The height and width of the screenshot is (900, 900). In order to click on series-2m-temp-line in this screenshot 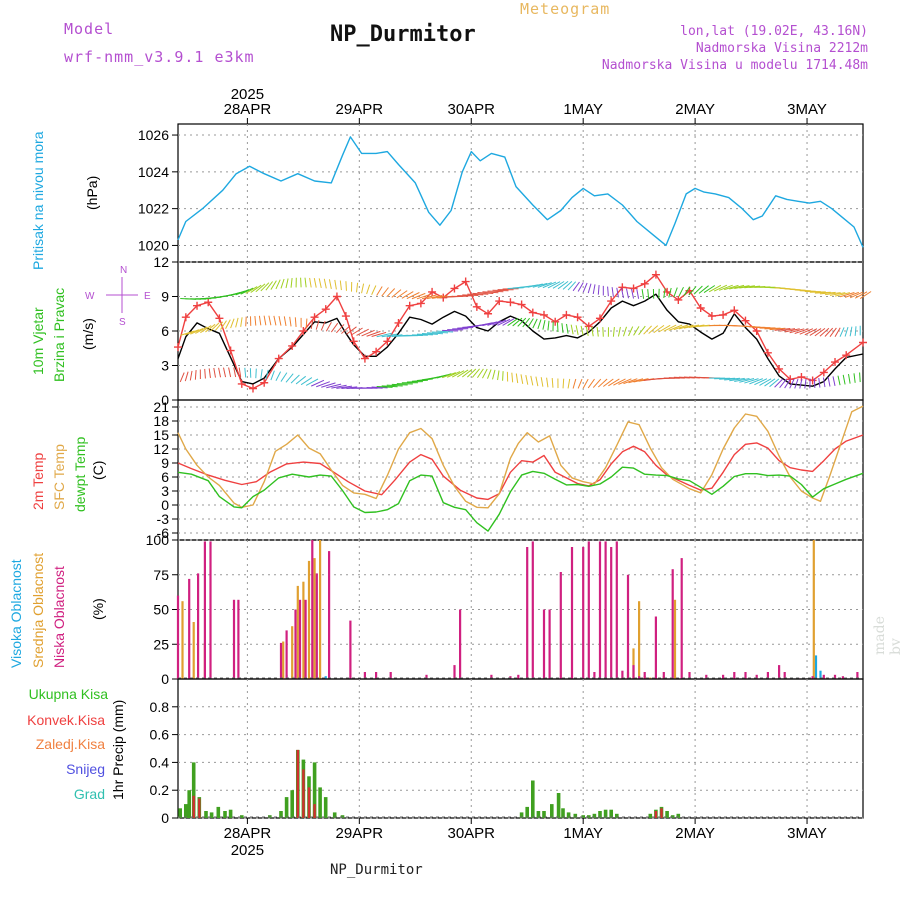, I will do `click(520, 467)`.